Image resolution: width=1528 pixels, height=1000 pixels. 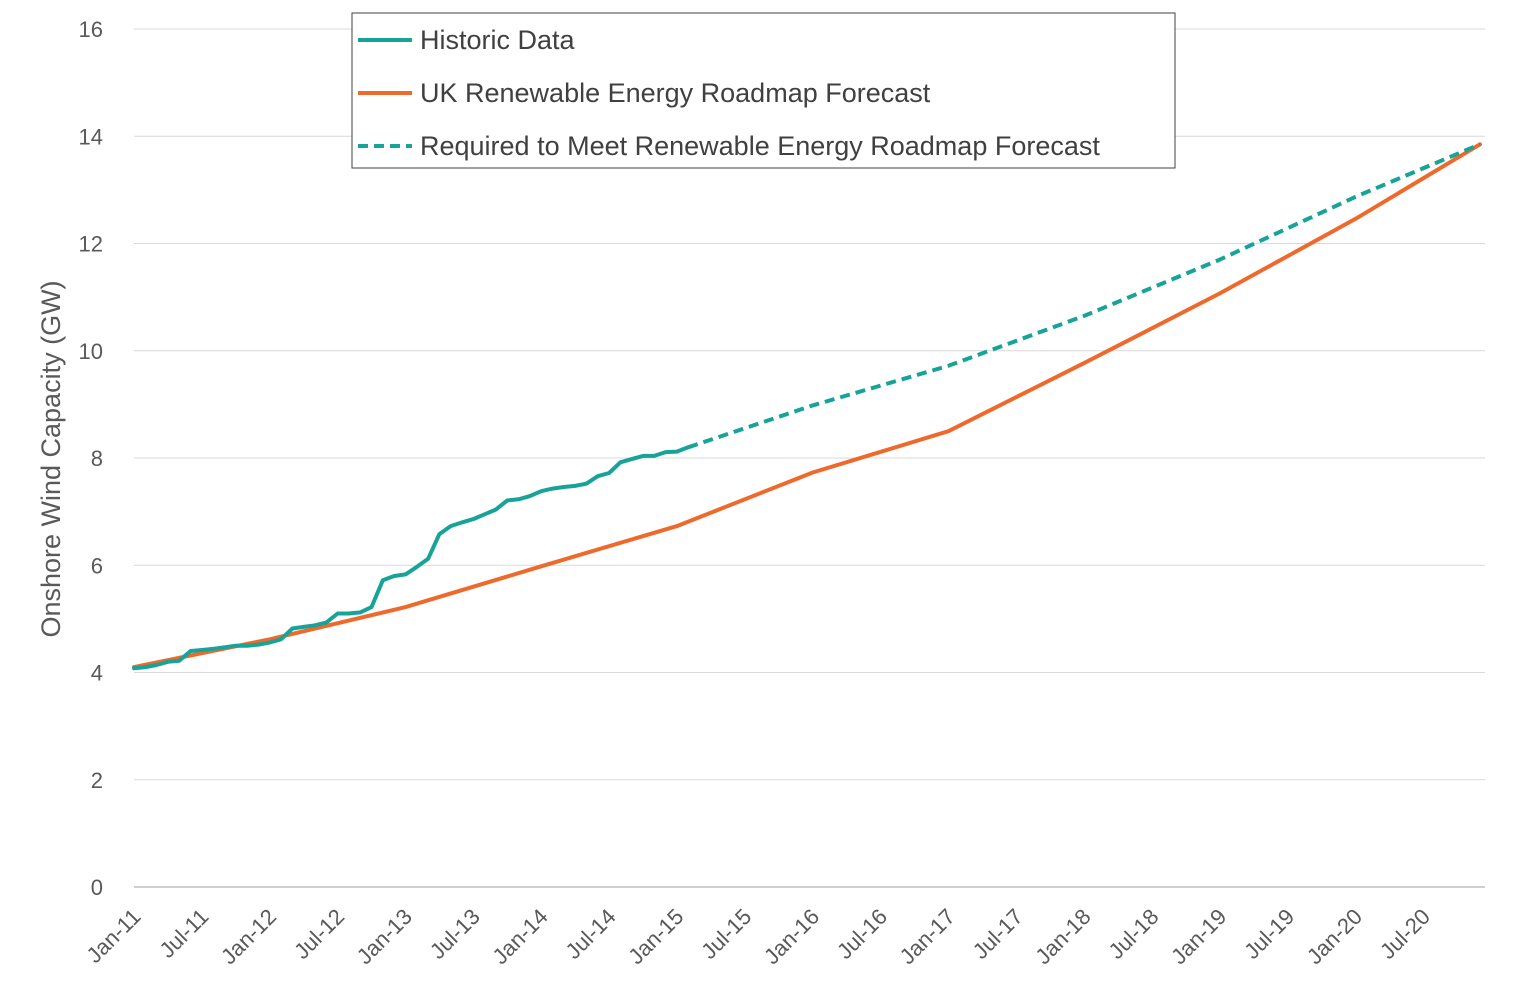 What do you see at coordinates (51, 458) in the screenshot?
I see `y-axis-title: Onshore Wind Capacity (GW)` at bounding box center [51, 458].